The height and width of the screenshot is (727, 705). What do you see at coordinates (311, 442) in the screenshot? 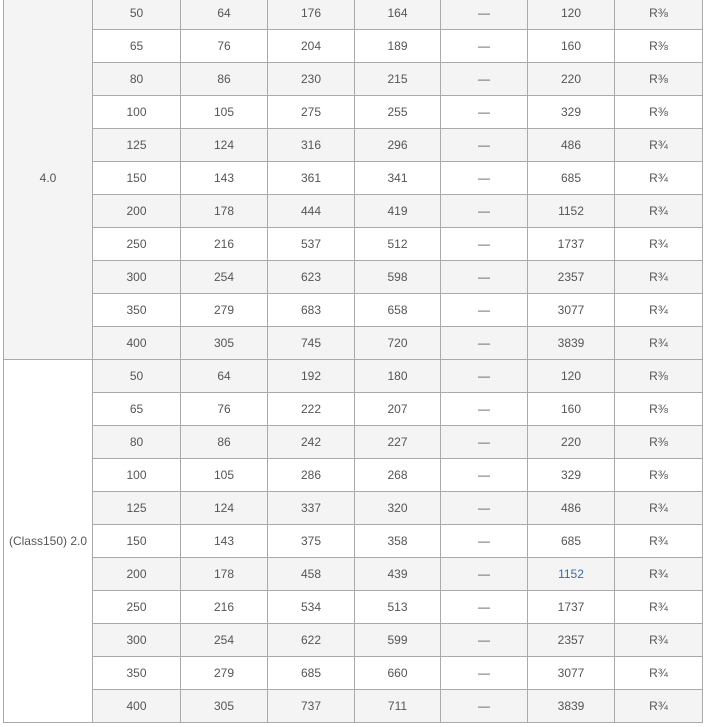
I see `flange-outer-diameter-cell: 242` at bounding box center [311, 442].